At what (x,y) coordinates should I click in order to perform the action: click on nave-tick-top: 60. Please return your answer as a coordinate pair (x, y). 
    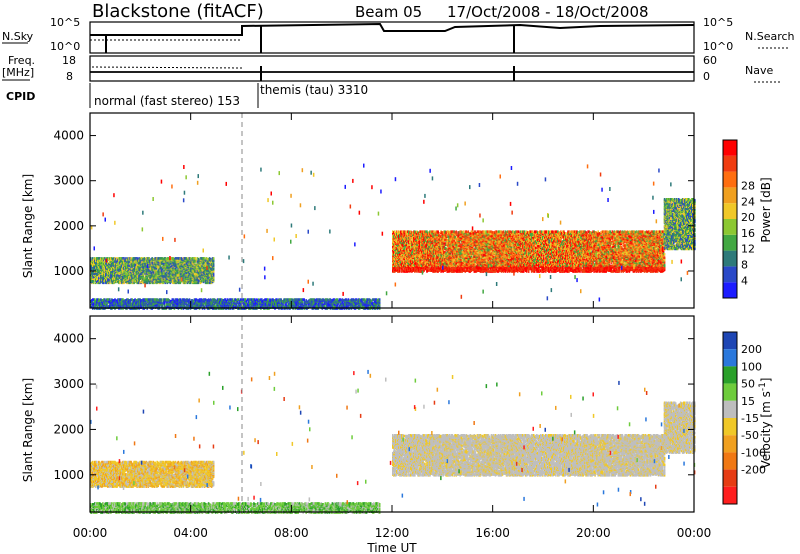
    Looking at the image, I should click on (710, 60).